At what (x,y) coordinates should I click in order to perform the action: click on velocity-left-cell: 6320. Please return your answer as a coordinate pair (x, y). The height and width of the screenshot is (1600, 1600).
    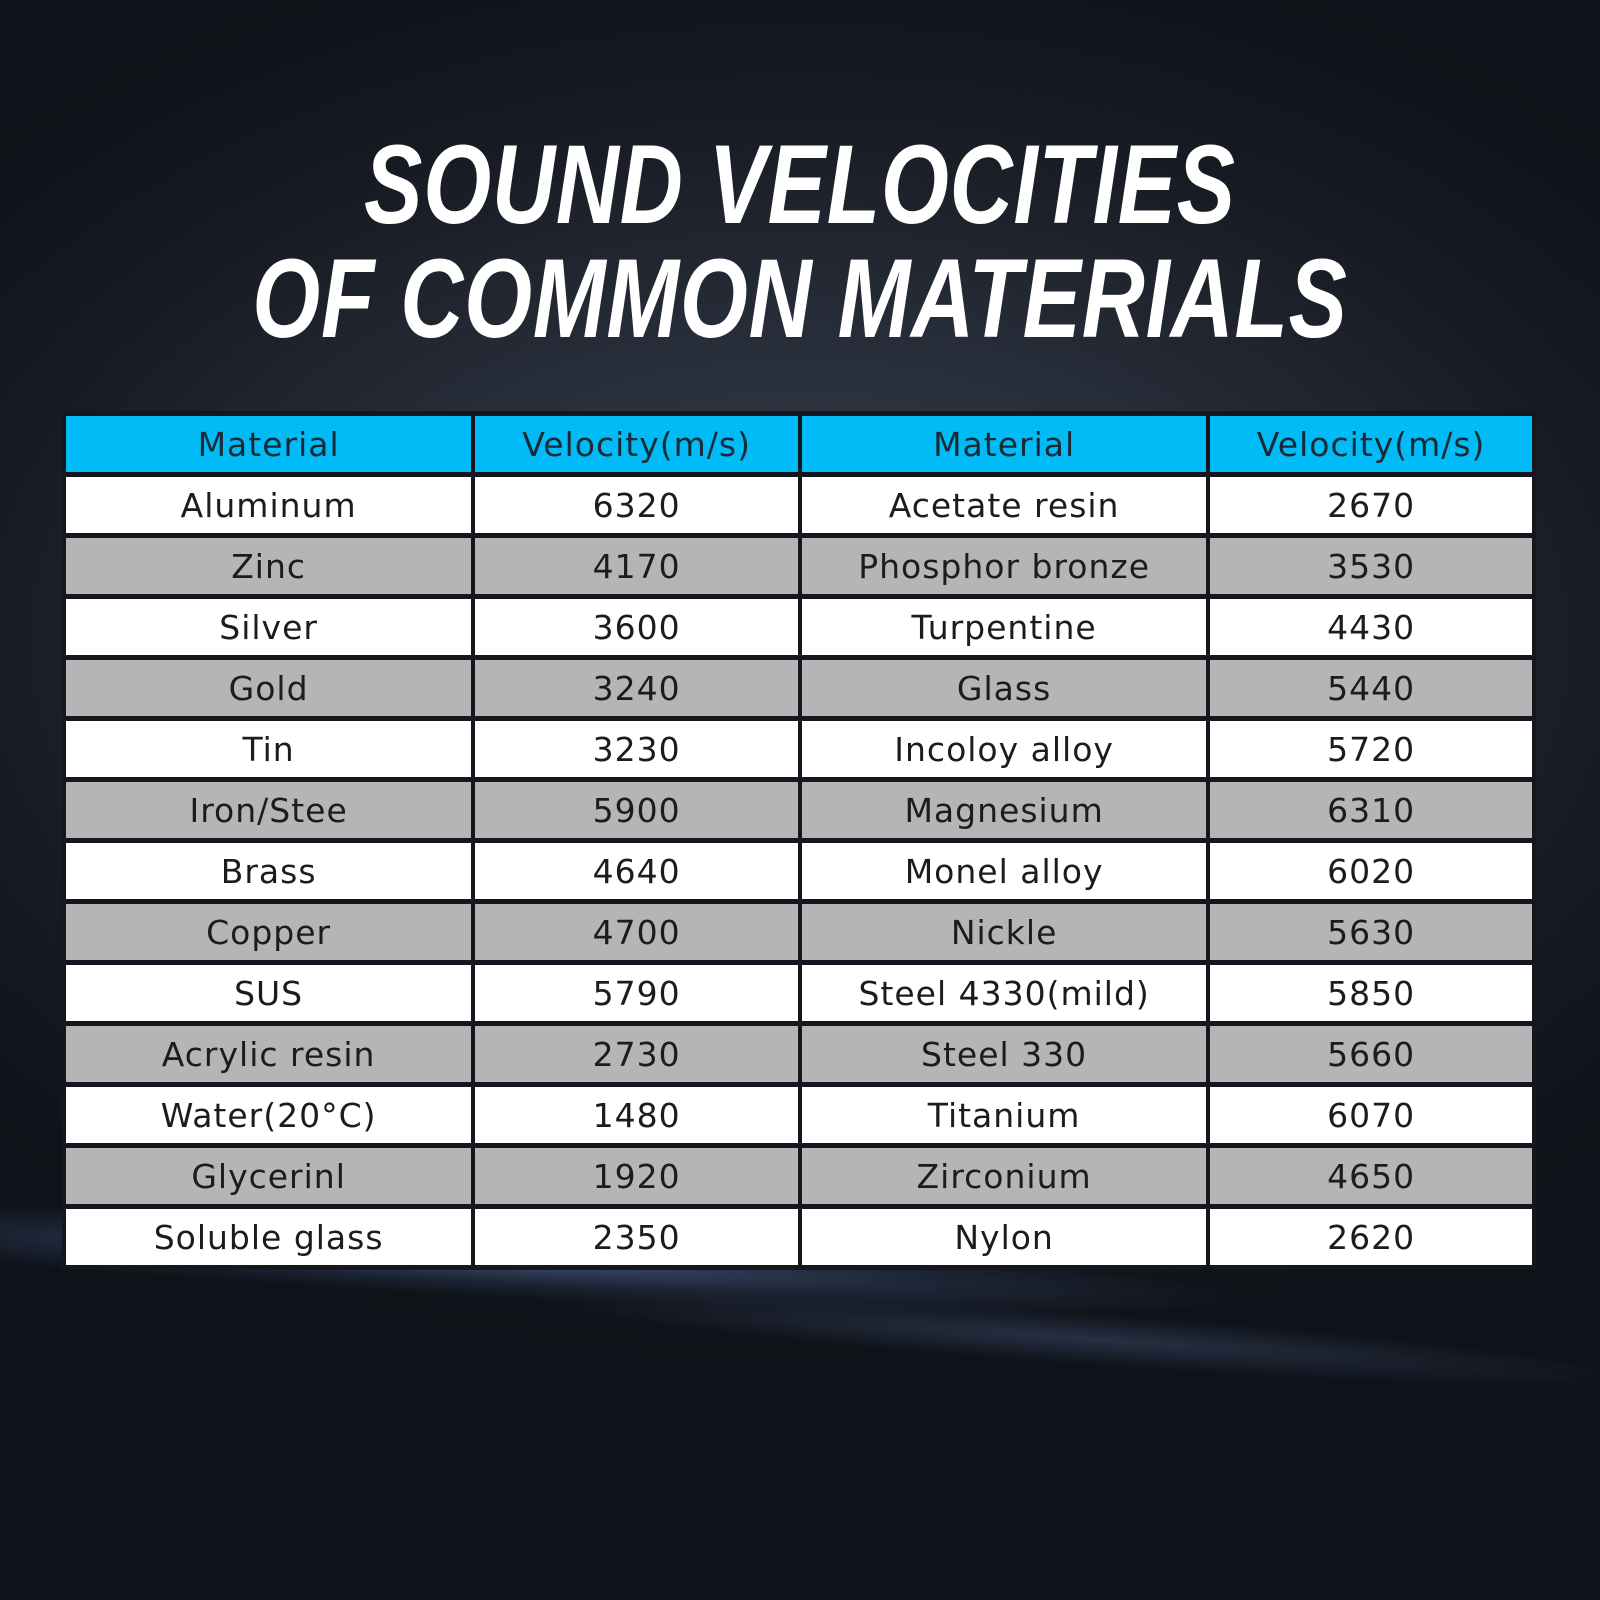
    Looking at the image, I should click on (636, 505).